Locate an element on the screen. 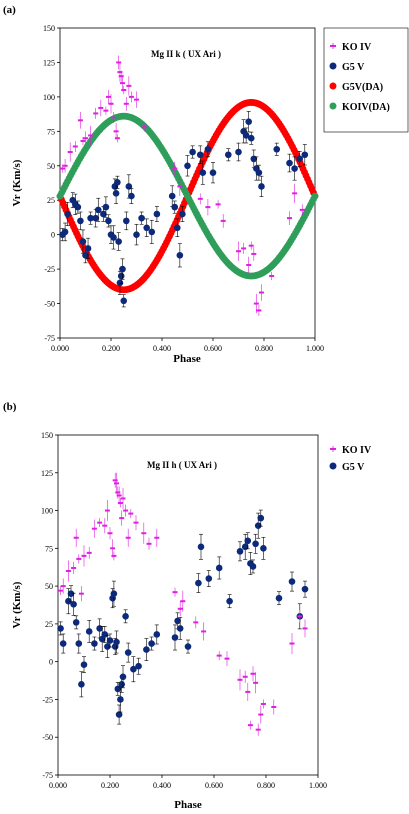  x-tick-label: 0.800 is located at coordinates (266, 785).